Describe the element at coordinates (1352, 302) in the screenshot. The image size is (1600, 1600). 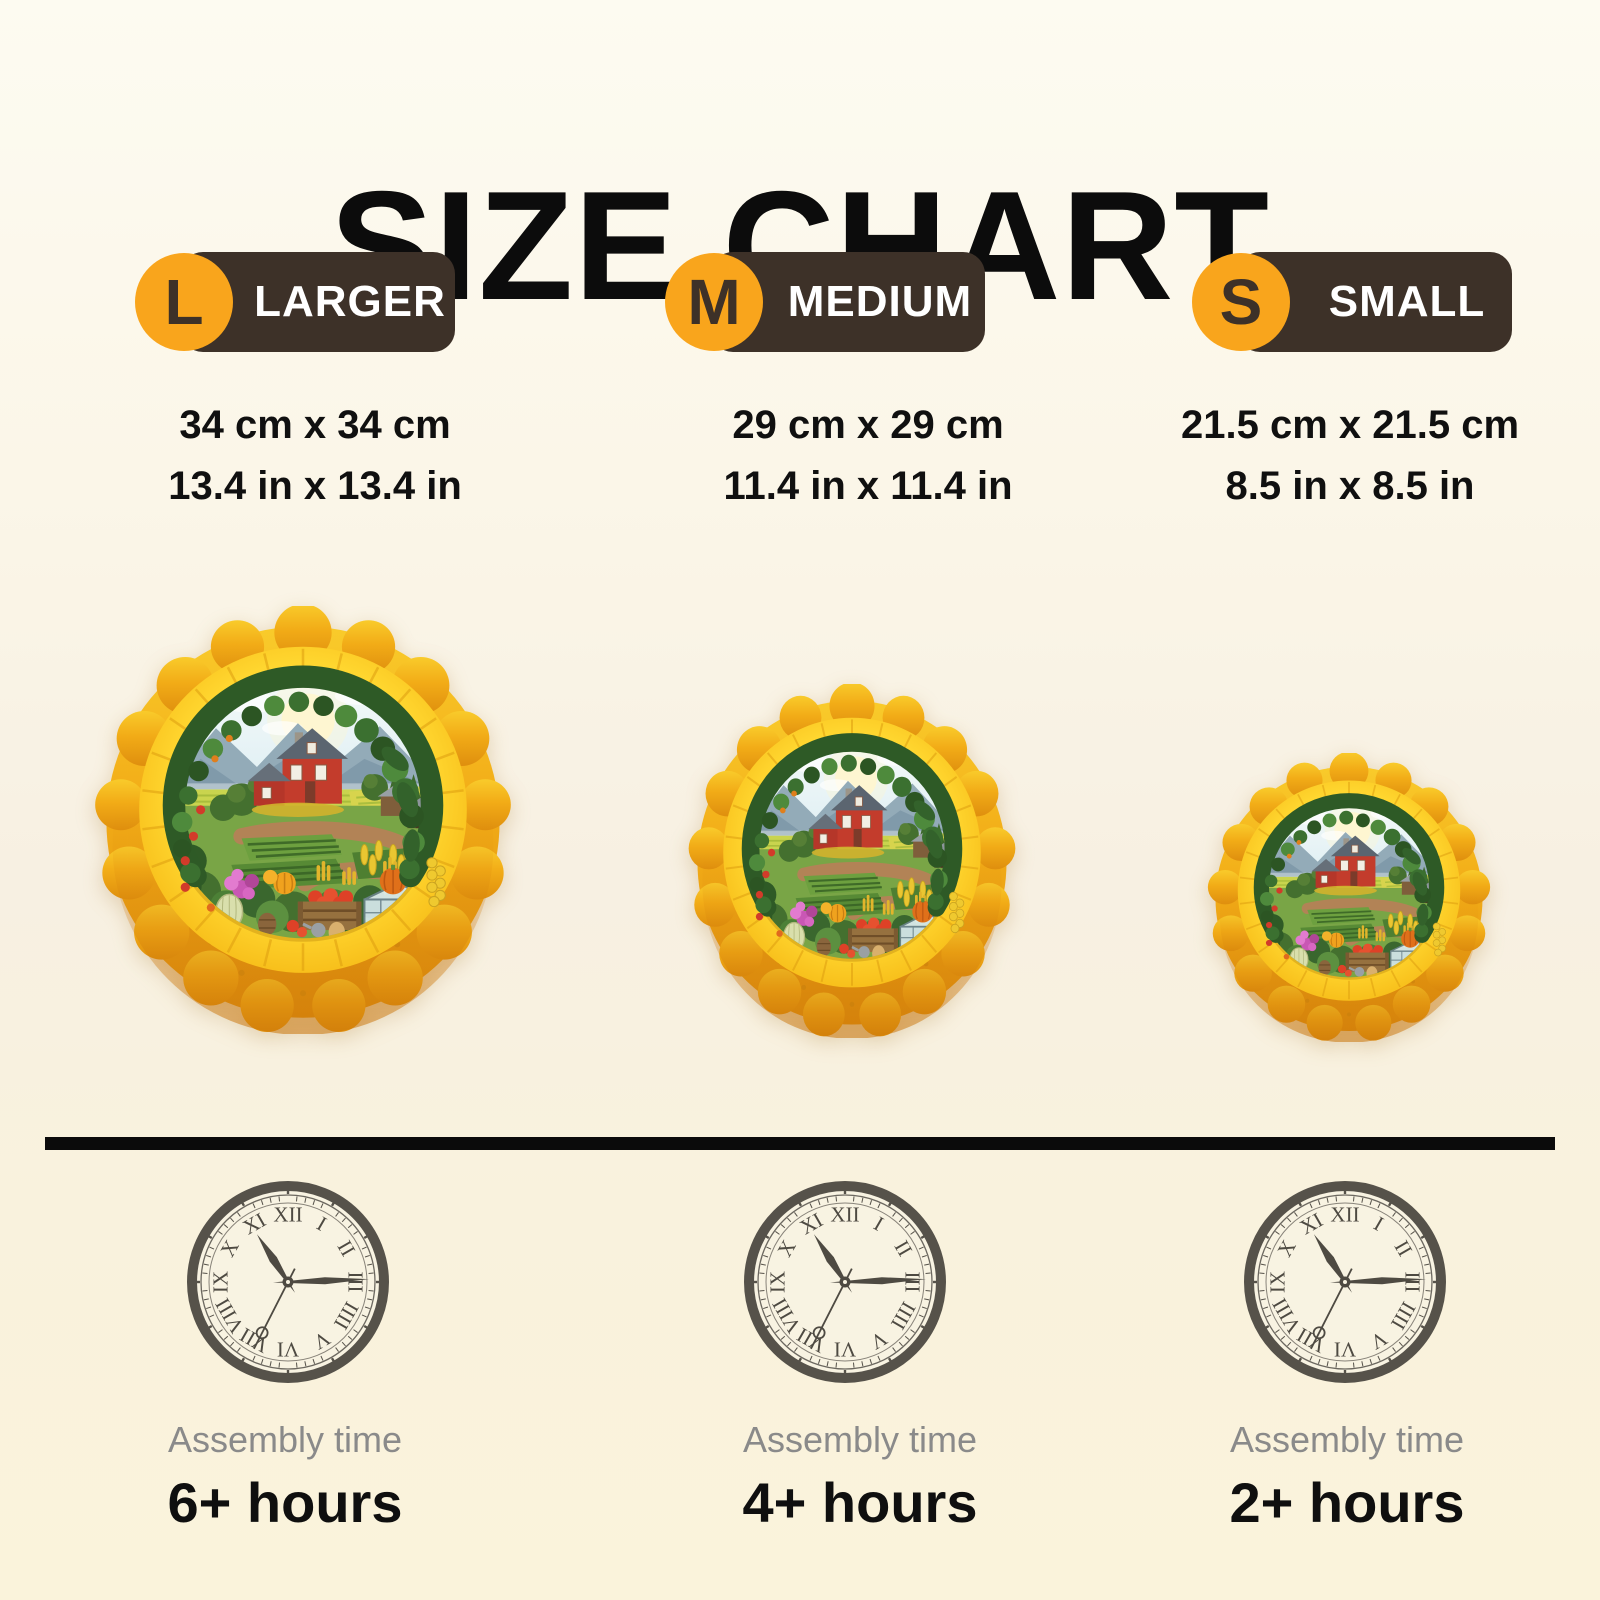
I see `size-badge-small: SMALL S` at that location.